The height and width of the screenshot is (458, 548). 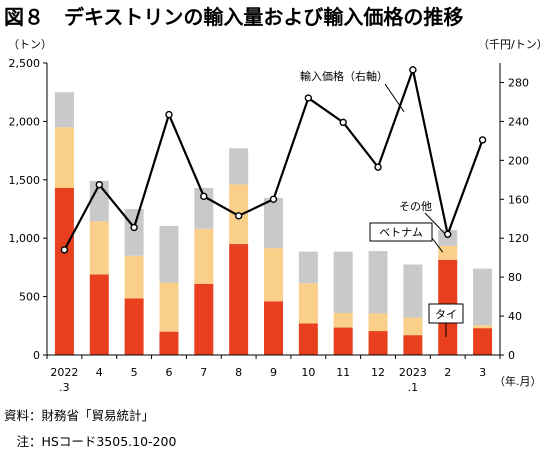 I want to click on x-tick-label-2: 5, so click(x=134, y=372).